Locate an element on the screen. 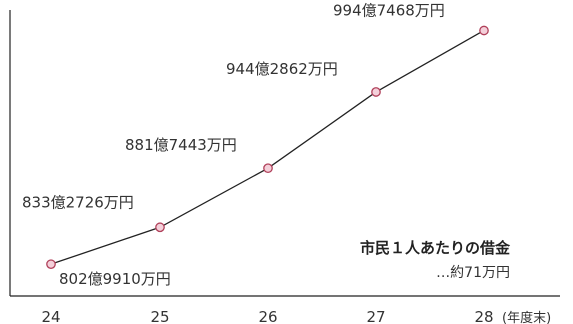 The width and height of the screenshot is (573, 324). annotation: 市民１人あたりの借金 …約71万円 is located at coordinates (435, 260).